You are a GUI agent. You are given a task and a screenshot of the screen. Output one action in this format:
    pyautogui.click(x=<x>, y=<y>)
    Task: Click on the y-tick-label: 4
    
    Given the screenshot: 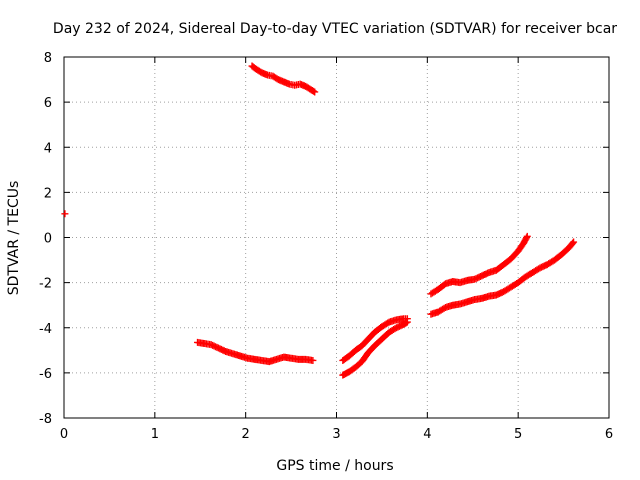 What is the action you would take?
    pyautogui.click(x=48, y=148)
    